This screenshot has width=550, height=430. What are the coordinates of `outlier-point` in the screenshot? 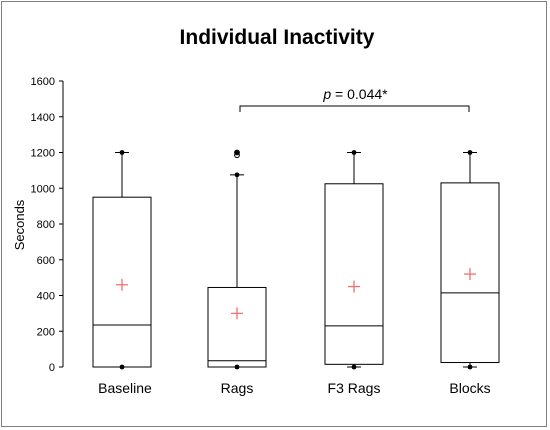 It's located at (237, 152).